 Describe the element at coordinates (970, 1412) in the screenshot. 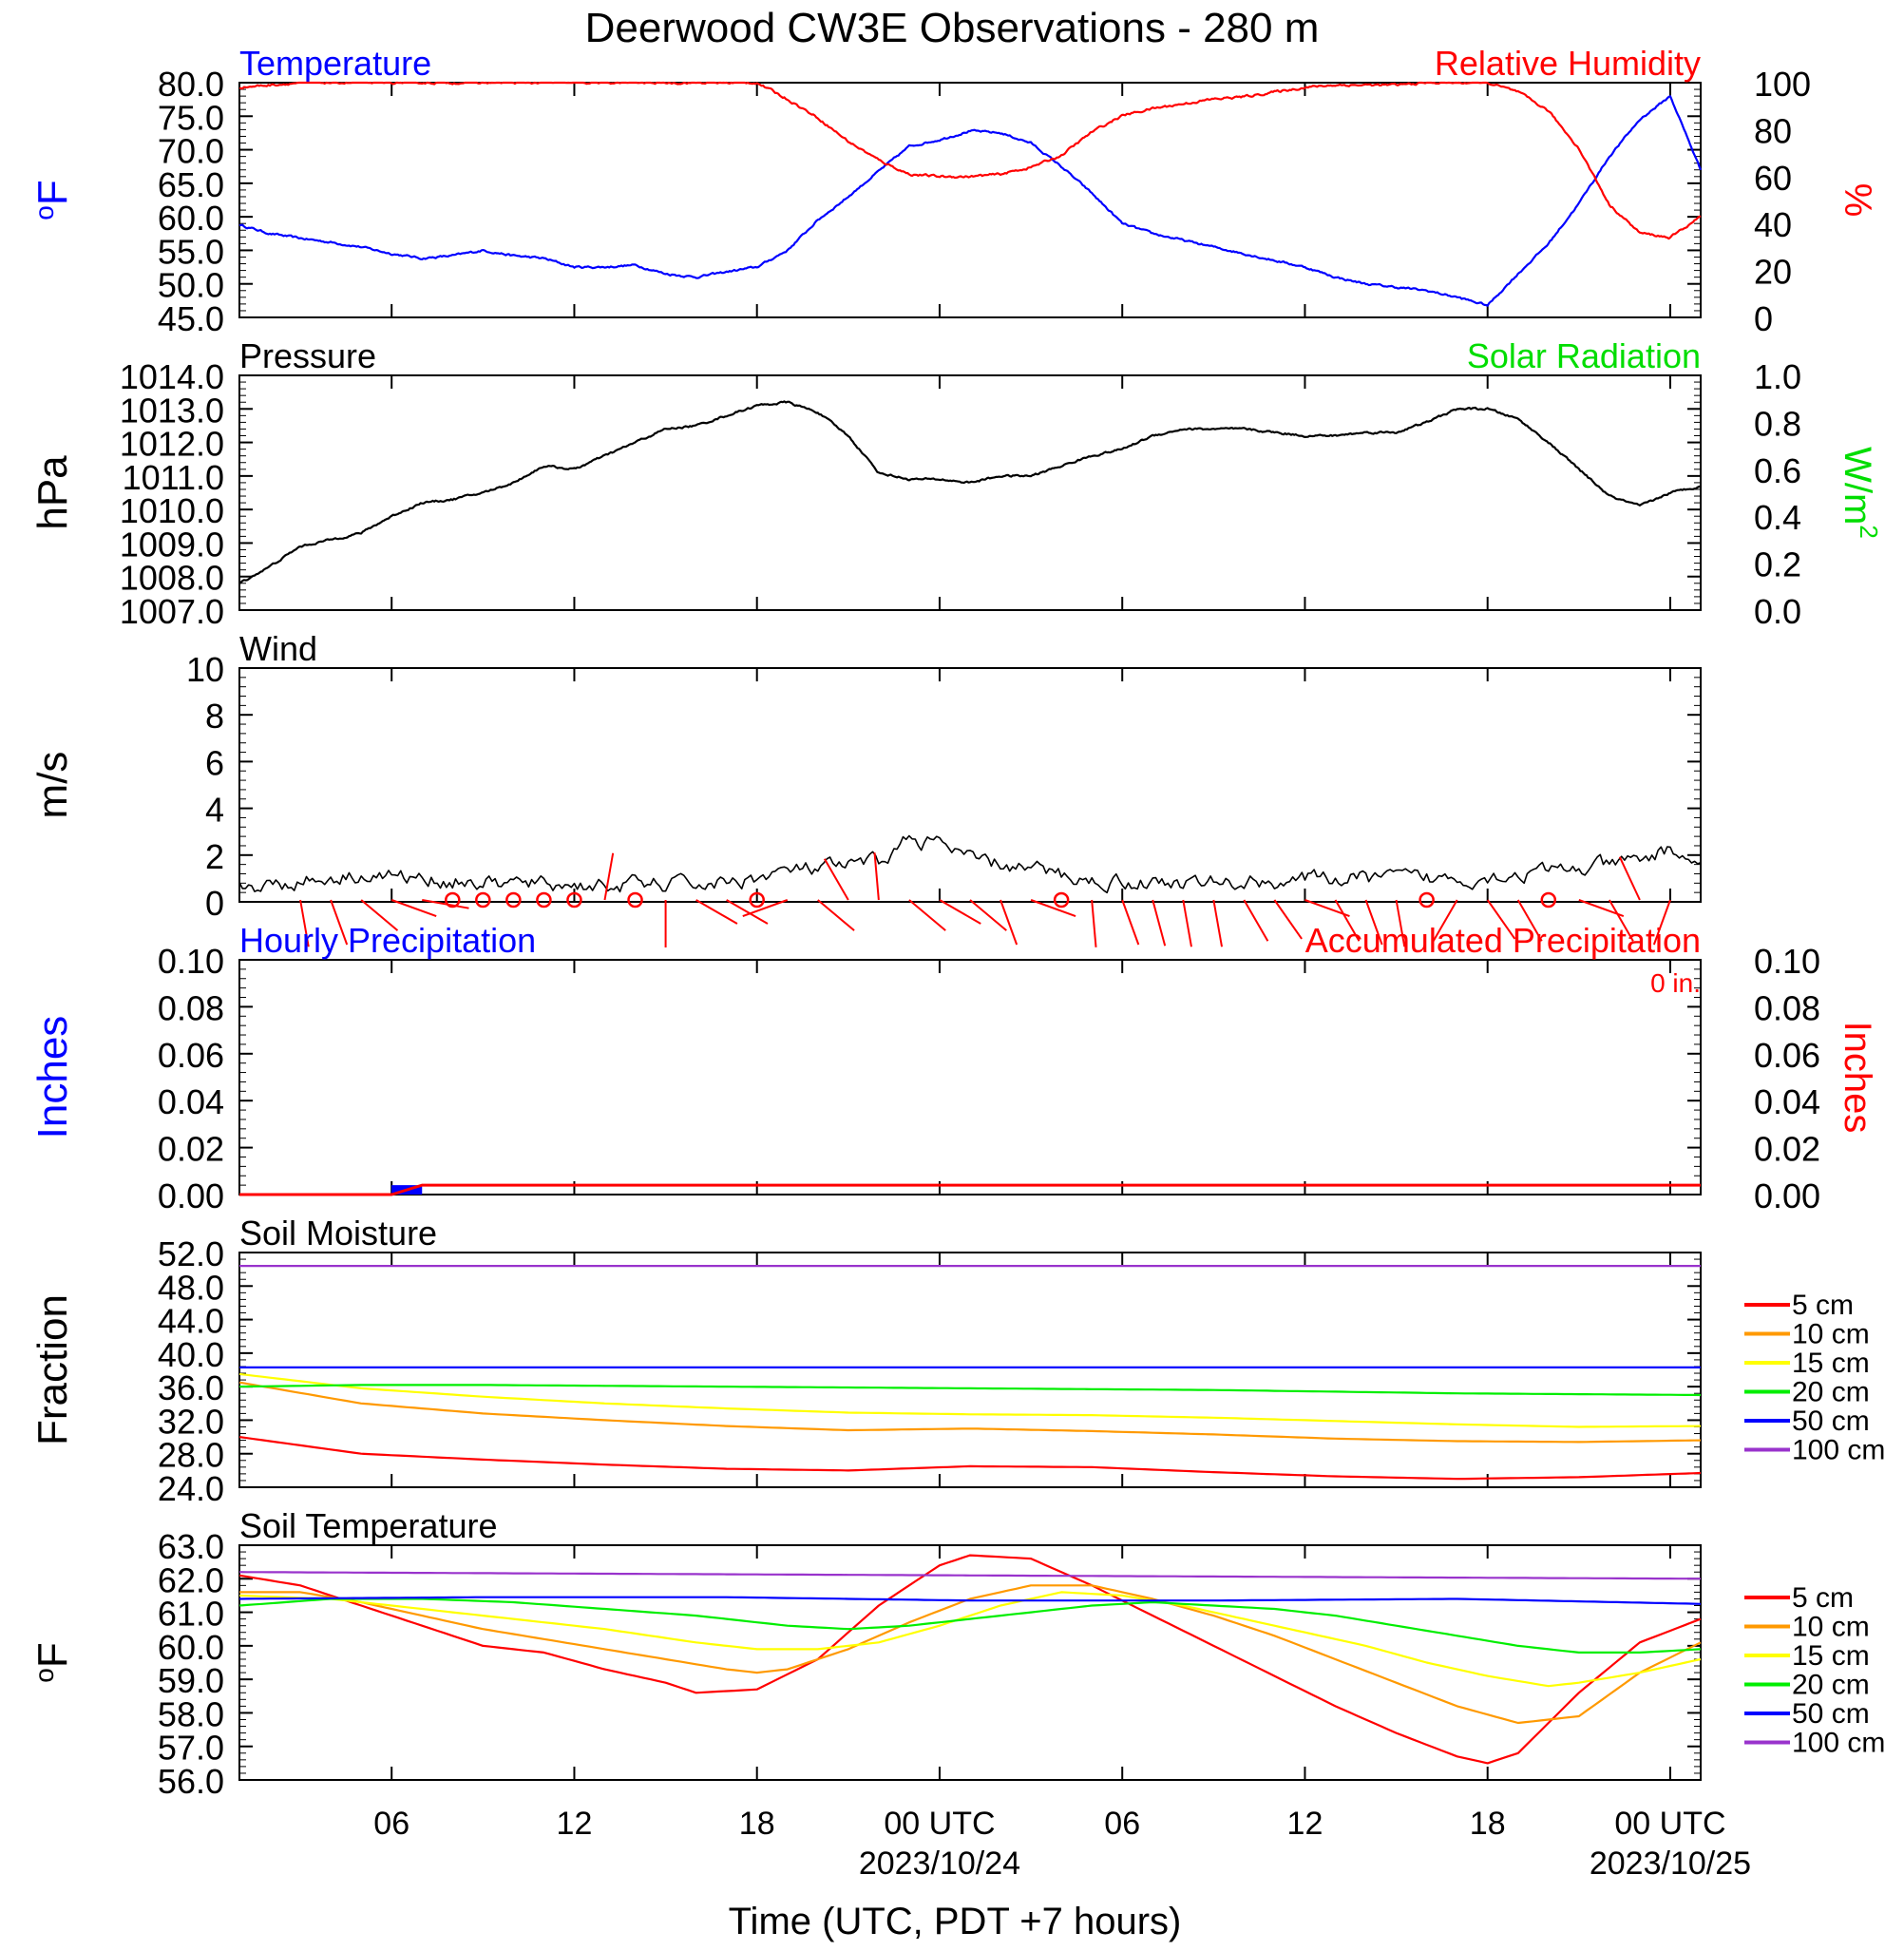

I see `series-line-10-cm` at that location.